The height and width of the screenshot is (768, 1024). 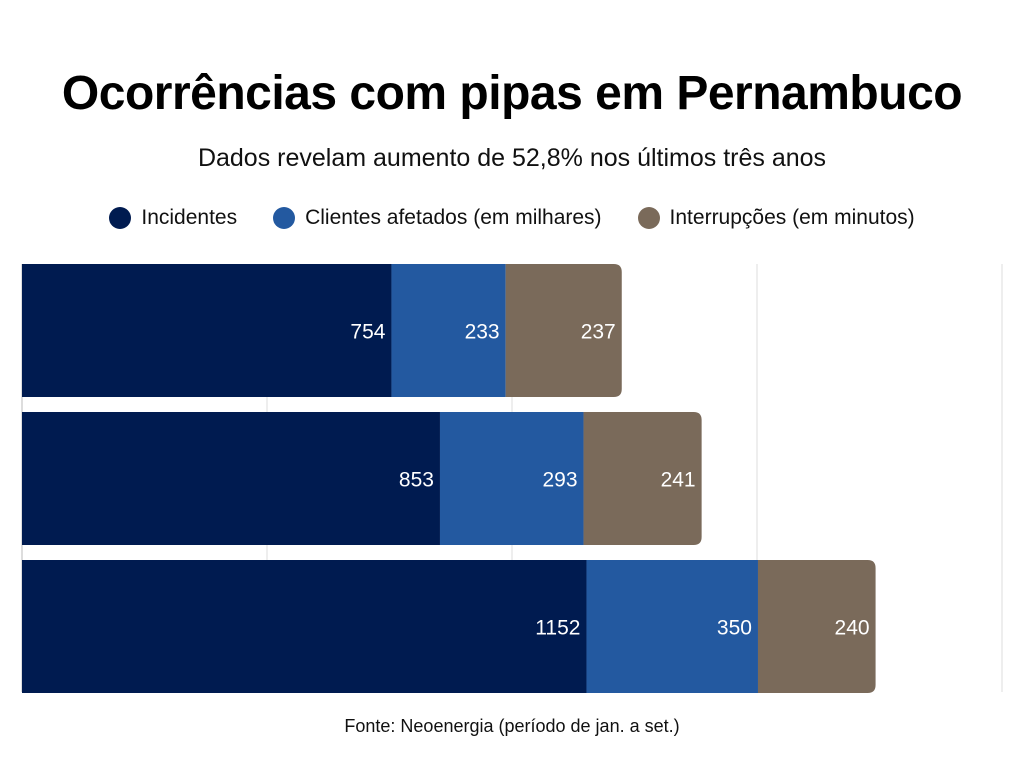 What do you see at coordinates (189, 217) in the screenshot?
I see `legend-label: Incidentes` at bounding box center [189, 217].